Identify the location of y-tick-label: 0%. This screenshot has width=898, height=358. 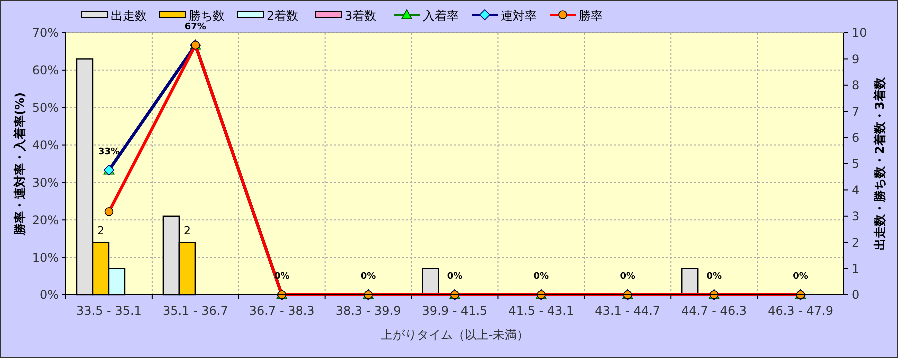
(49, 295).